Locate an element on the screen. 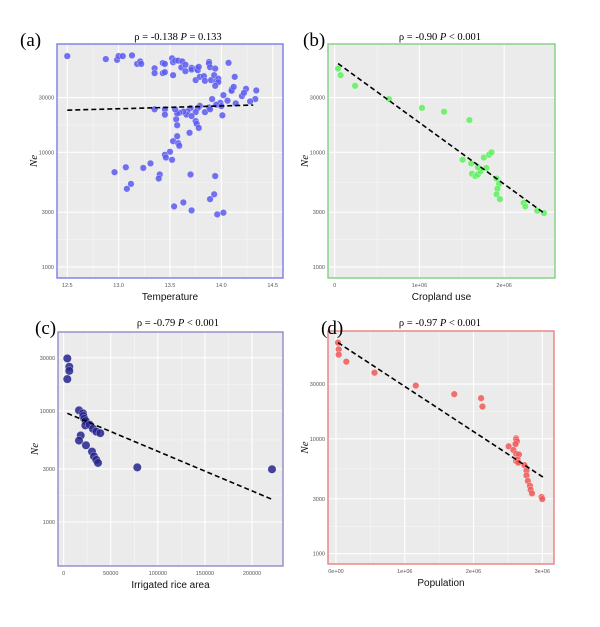 The height and width of the screenshot is (627, 600). x-tick-label: 0e+00 is located at coordinates (335, 572).